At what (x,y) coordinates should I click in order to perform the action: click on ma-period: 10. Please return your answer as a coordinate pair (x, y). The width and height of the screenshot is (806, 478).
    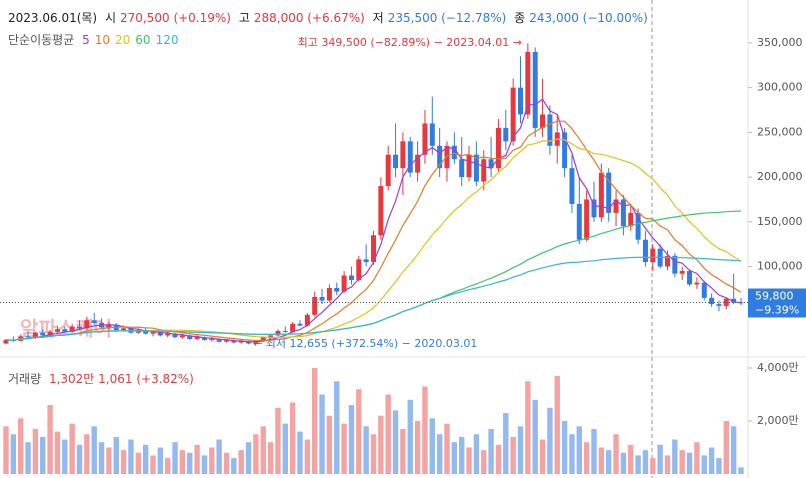
    Looking at the image, I should click on (102, 40).